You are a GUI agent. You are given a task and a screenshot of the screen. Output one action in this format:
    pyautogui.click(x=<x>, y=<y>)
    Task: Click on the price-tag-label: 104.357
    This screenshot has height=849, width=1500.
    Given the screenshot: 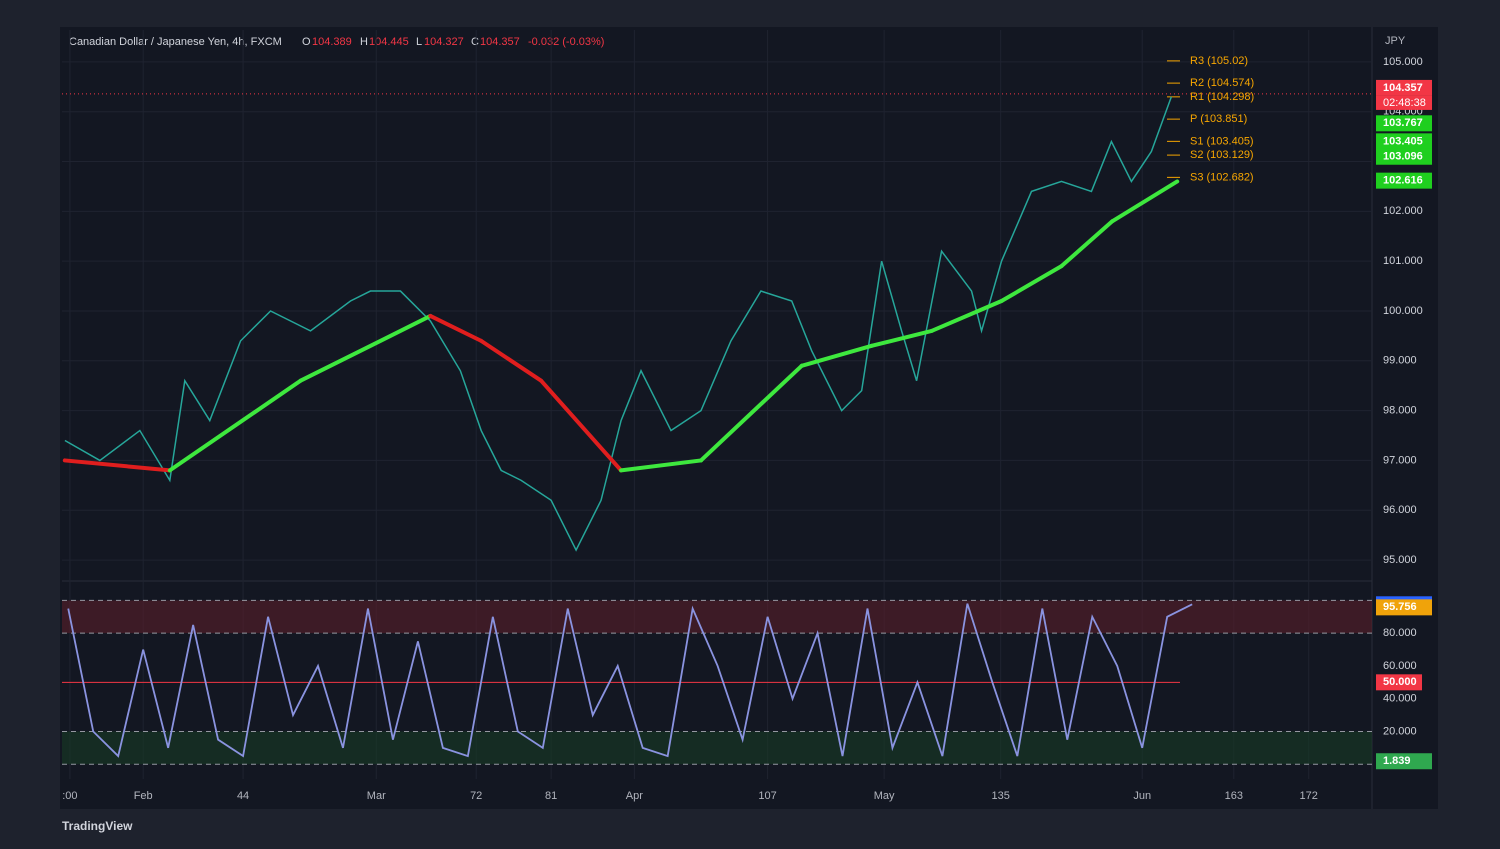 What is the action you would take?
    pyautogui.click(x=1403, y=88)
    